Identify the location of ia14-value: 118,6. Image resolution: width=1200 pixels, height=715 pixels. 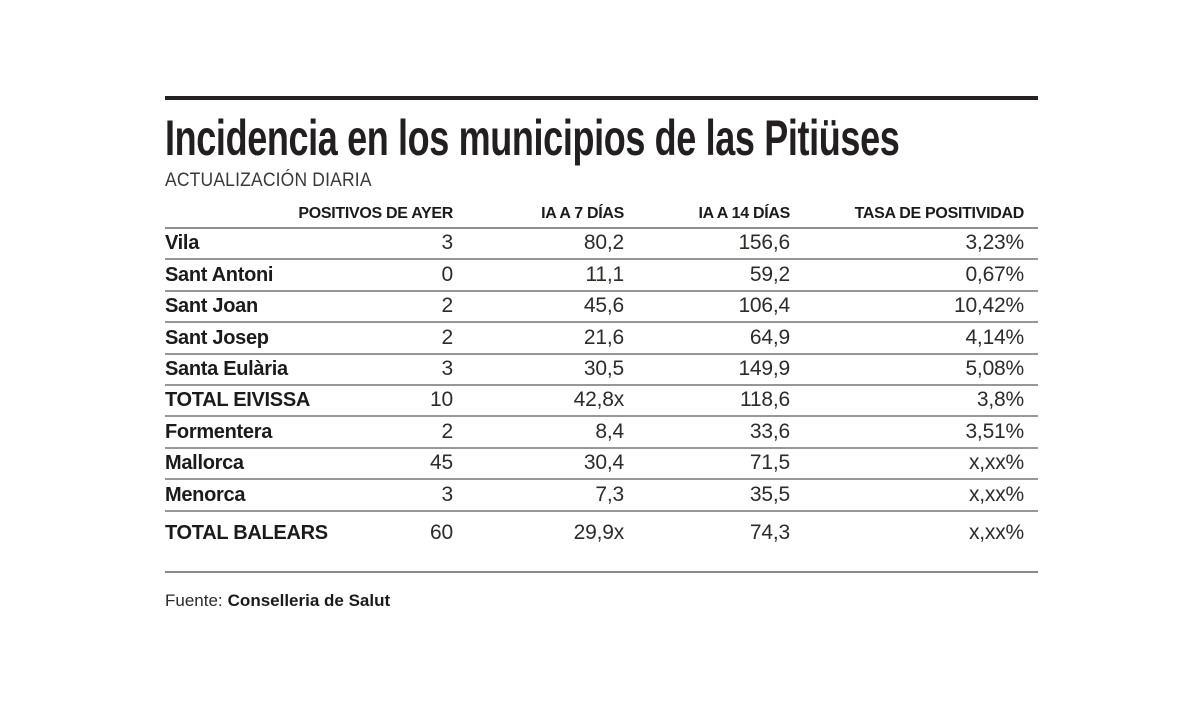
(765, 400).